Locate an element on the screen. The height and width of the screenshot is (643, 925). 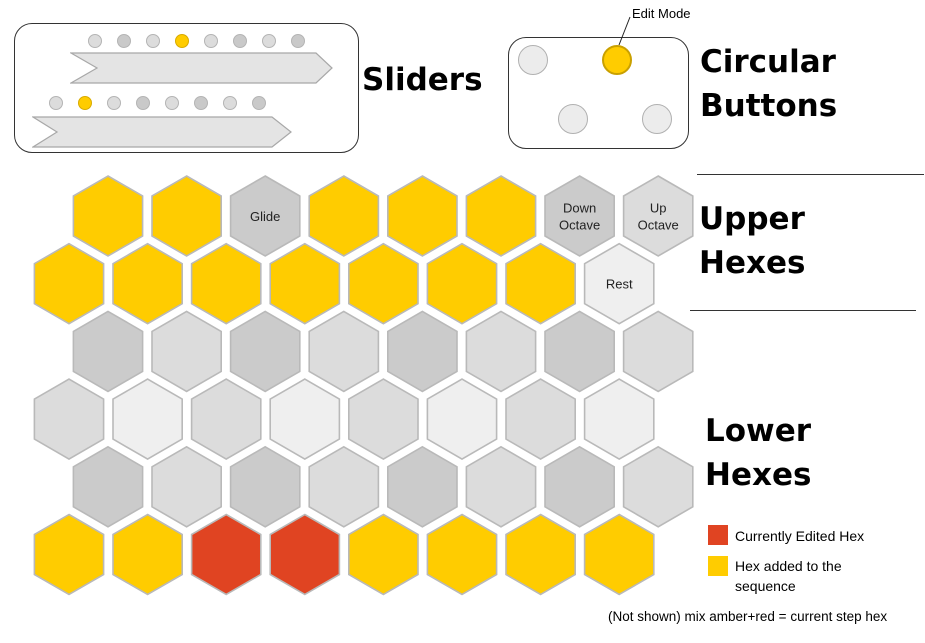
circular-buttons-heading: Circular Buttons is located at coordinates (769, 84).